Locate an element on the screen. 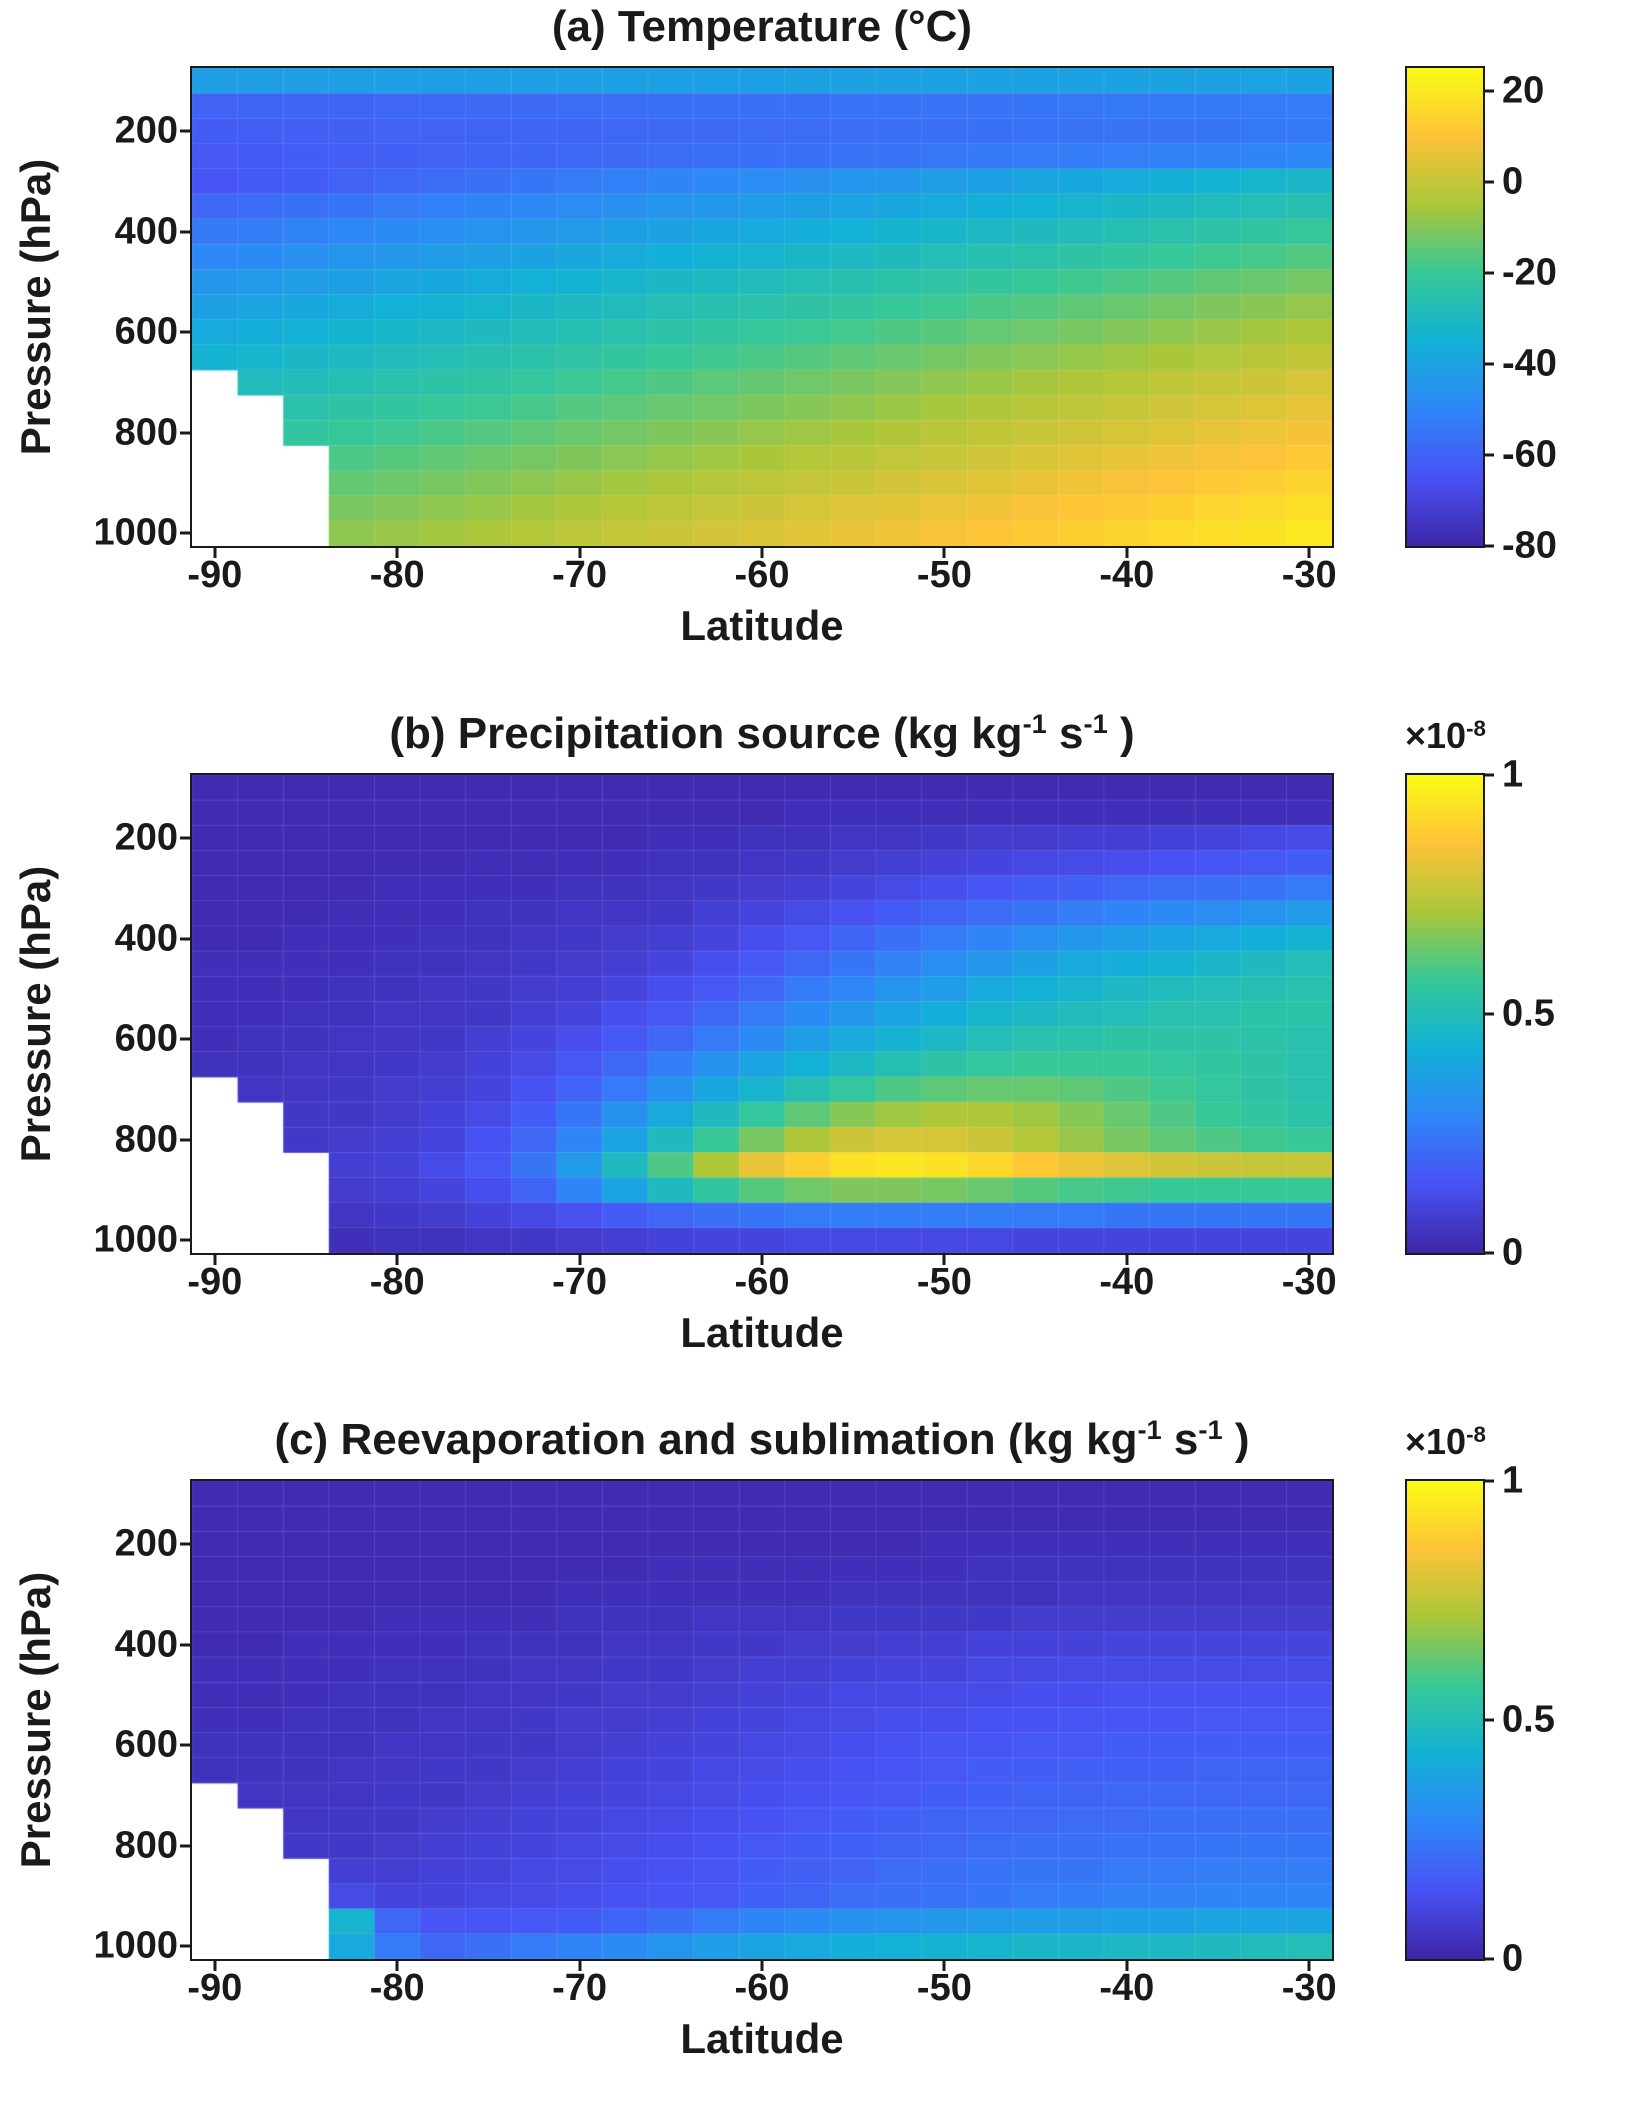  colorbar-canvas is located at coordinates (1445, 1014).